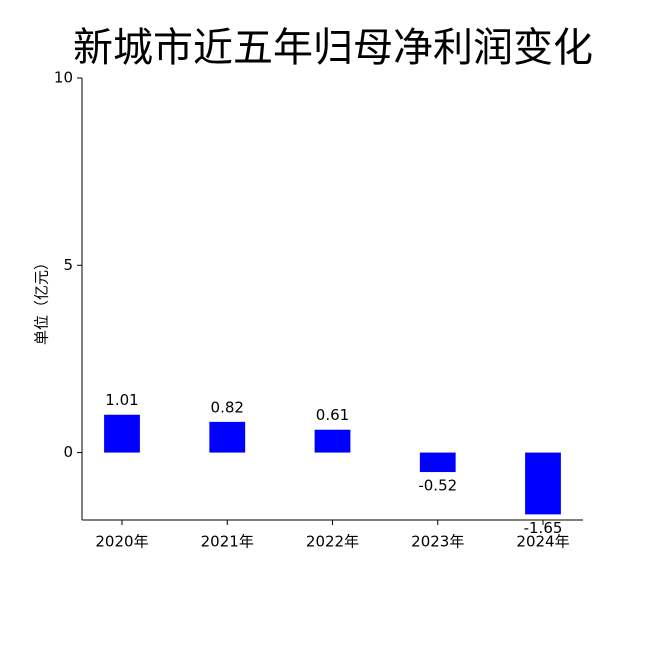 The image size is (650, 650). I want to click on y-tick-label: 10, so click(63, 78).